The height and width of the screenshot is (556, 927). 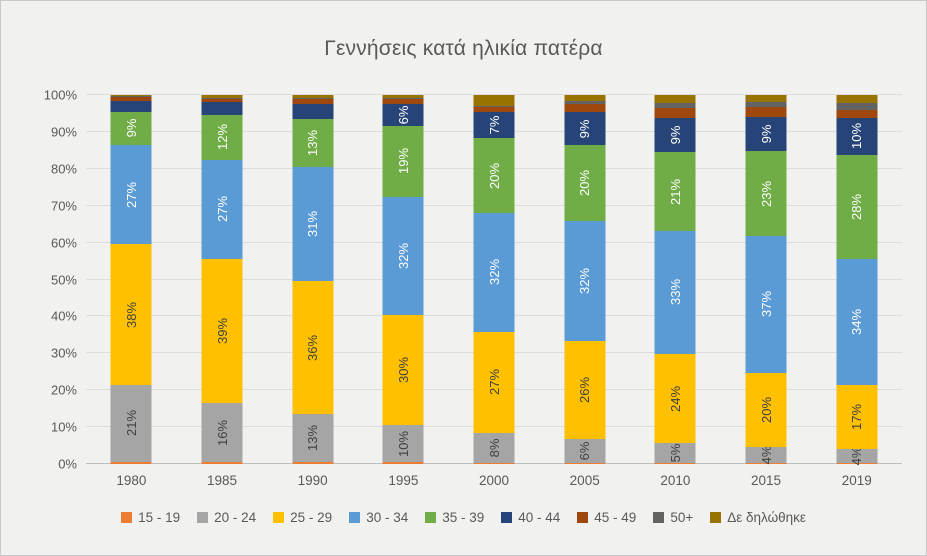 I want to click on segment-label: 21%, so click(x=131, y=423).